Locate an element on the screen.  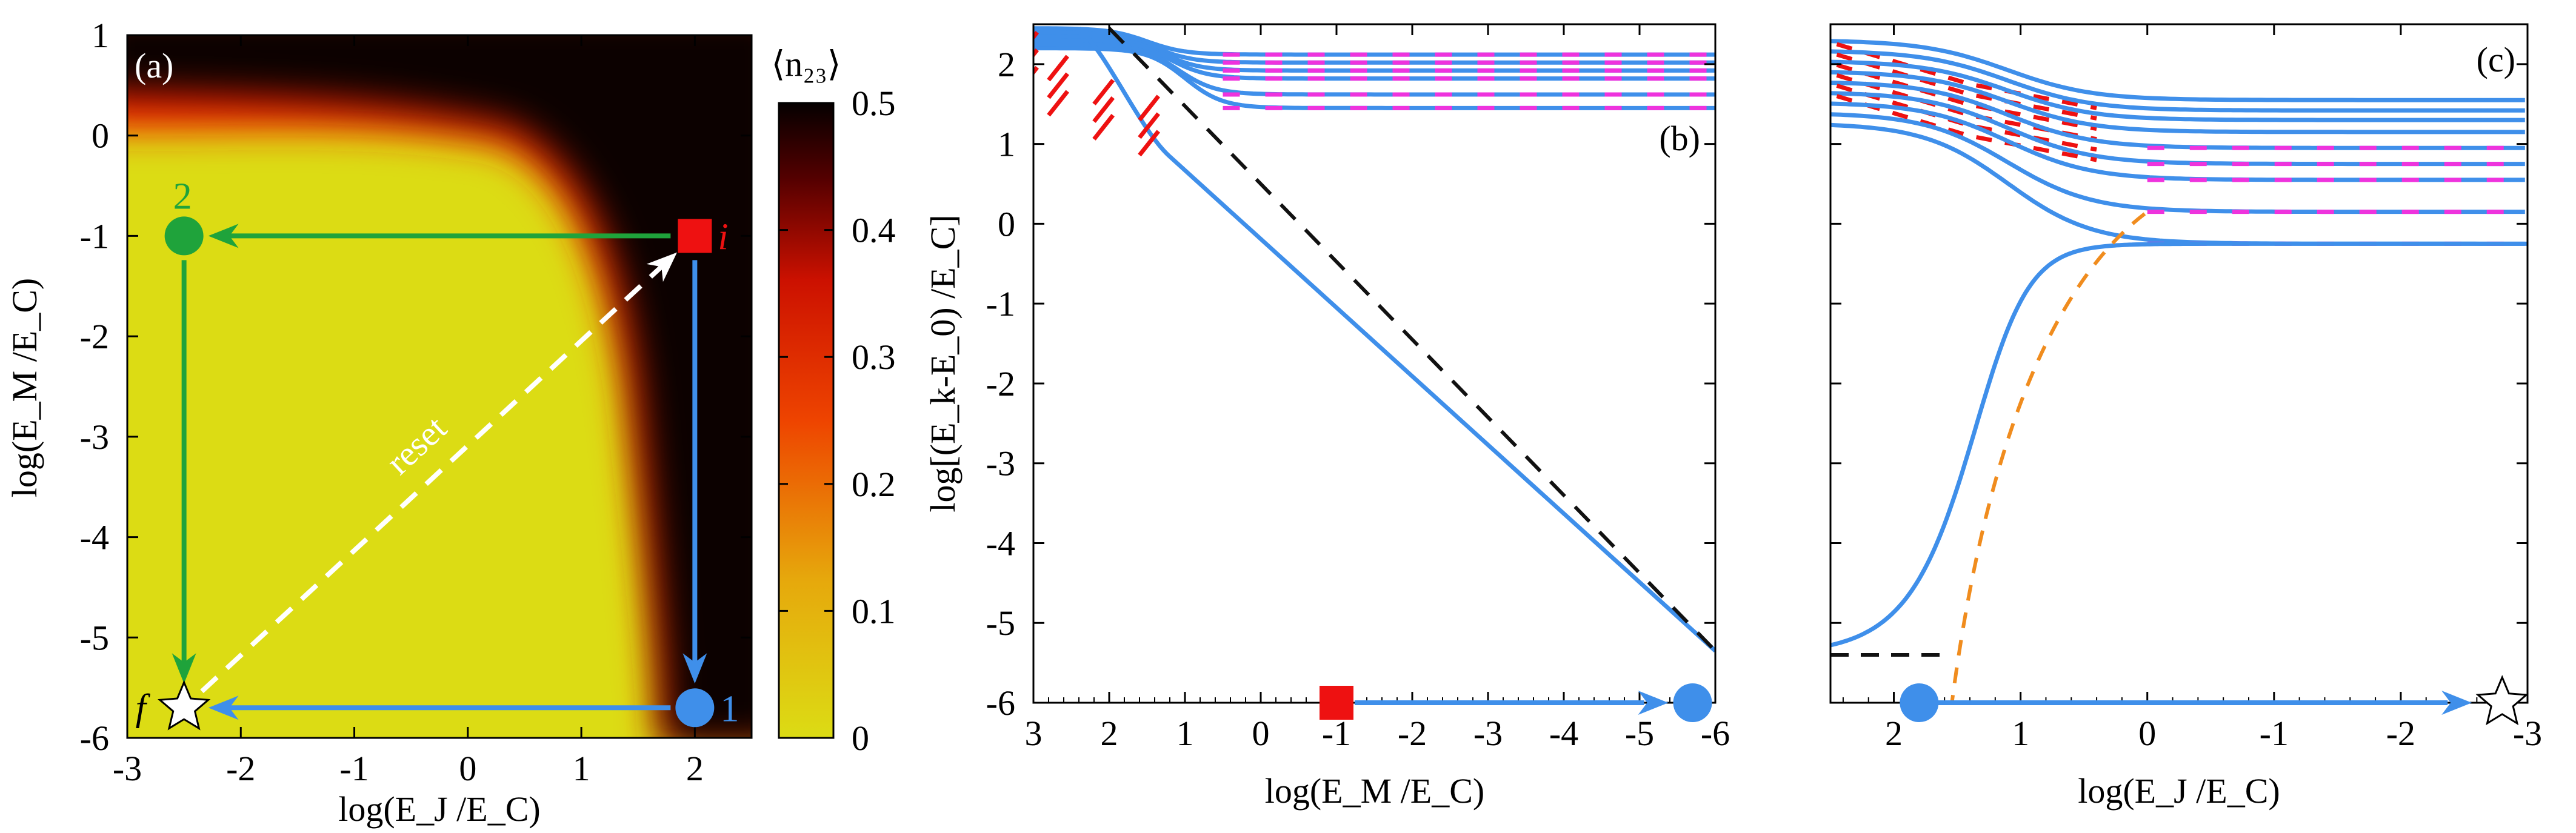
point-i is located at coordinates (695, 236).